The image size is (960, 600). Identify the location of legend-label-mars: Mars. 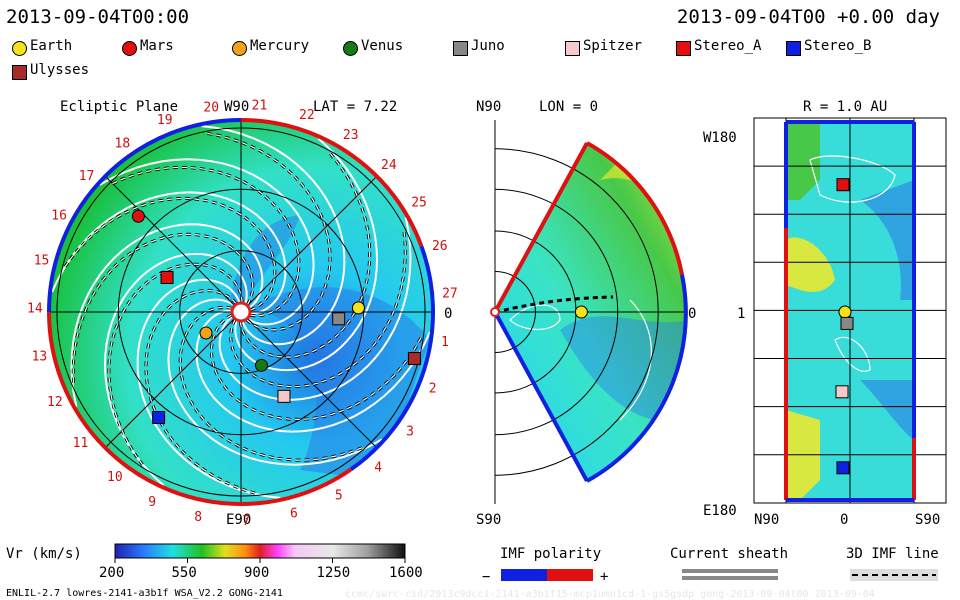
(157, 46).